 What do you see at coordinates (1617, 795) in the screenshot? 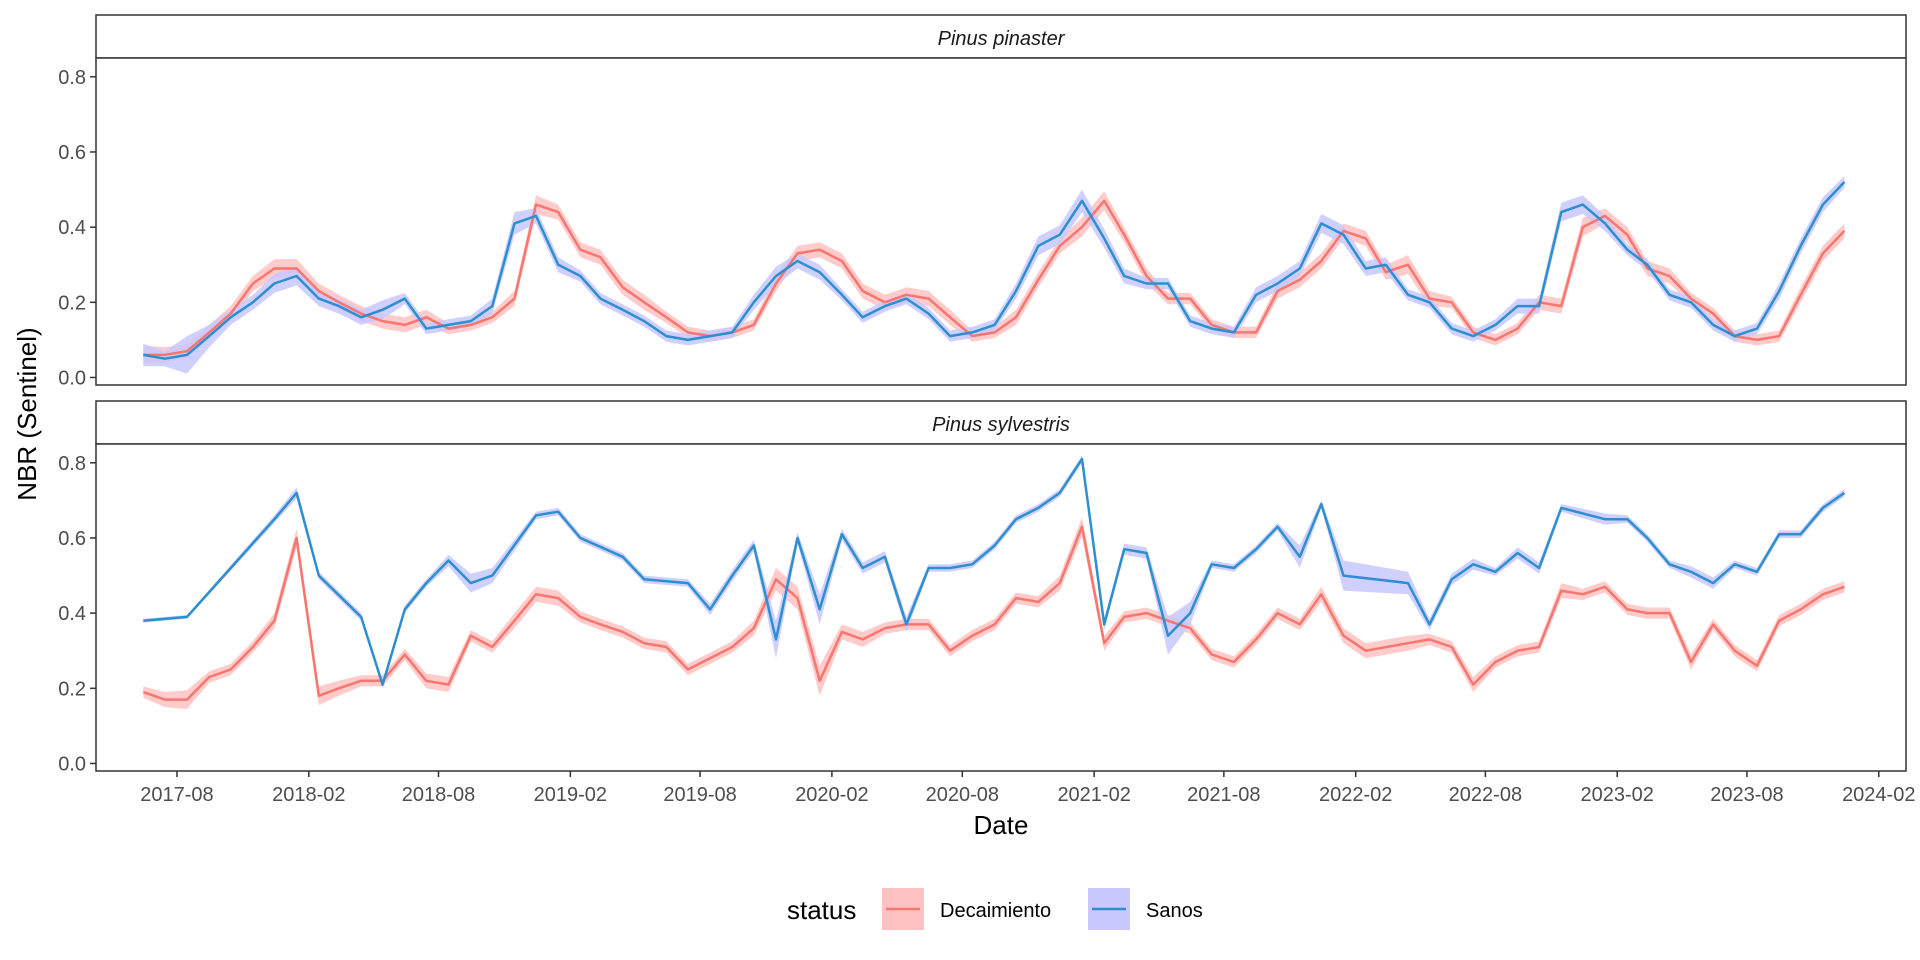
I see `x-tick-label: 2023-02` at bounding box center [1617, 795].